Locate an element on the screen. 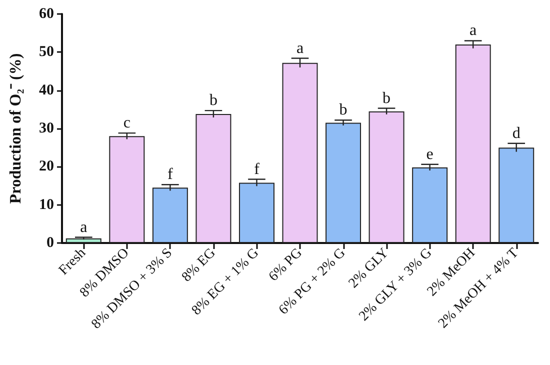 The image size is (550, 365). y-tick-label: 20 is located at coordinates (46, 166).